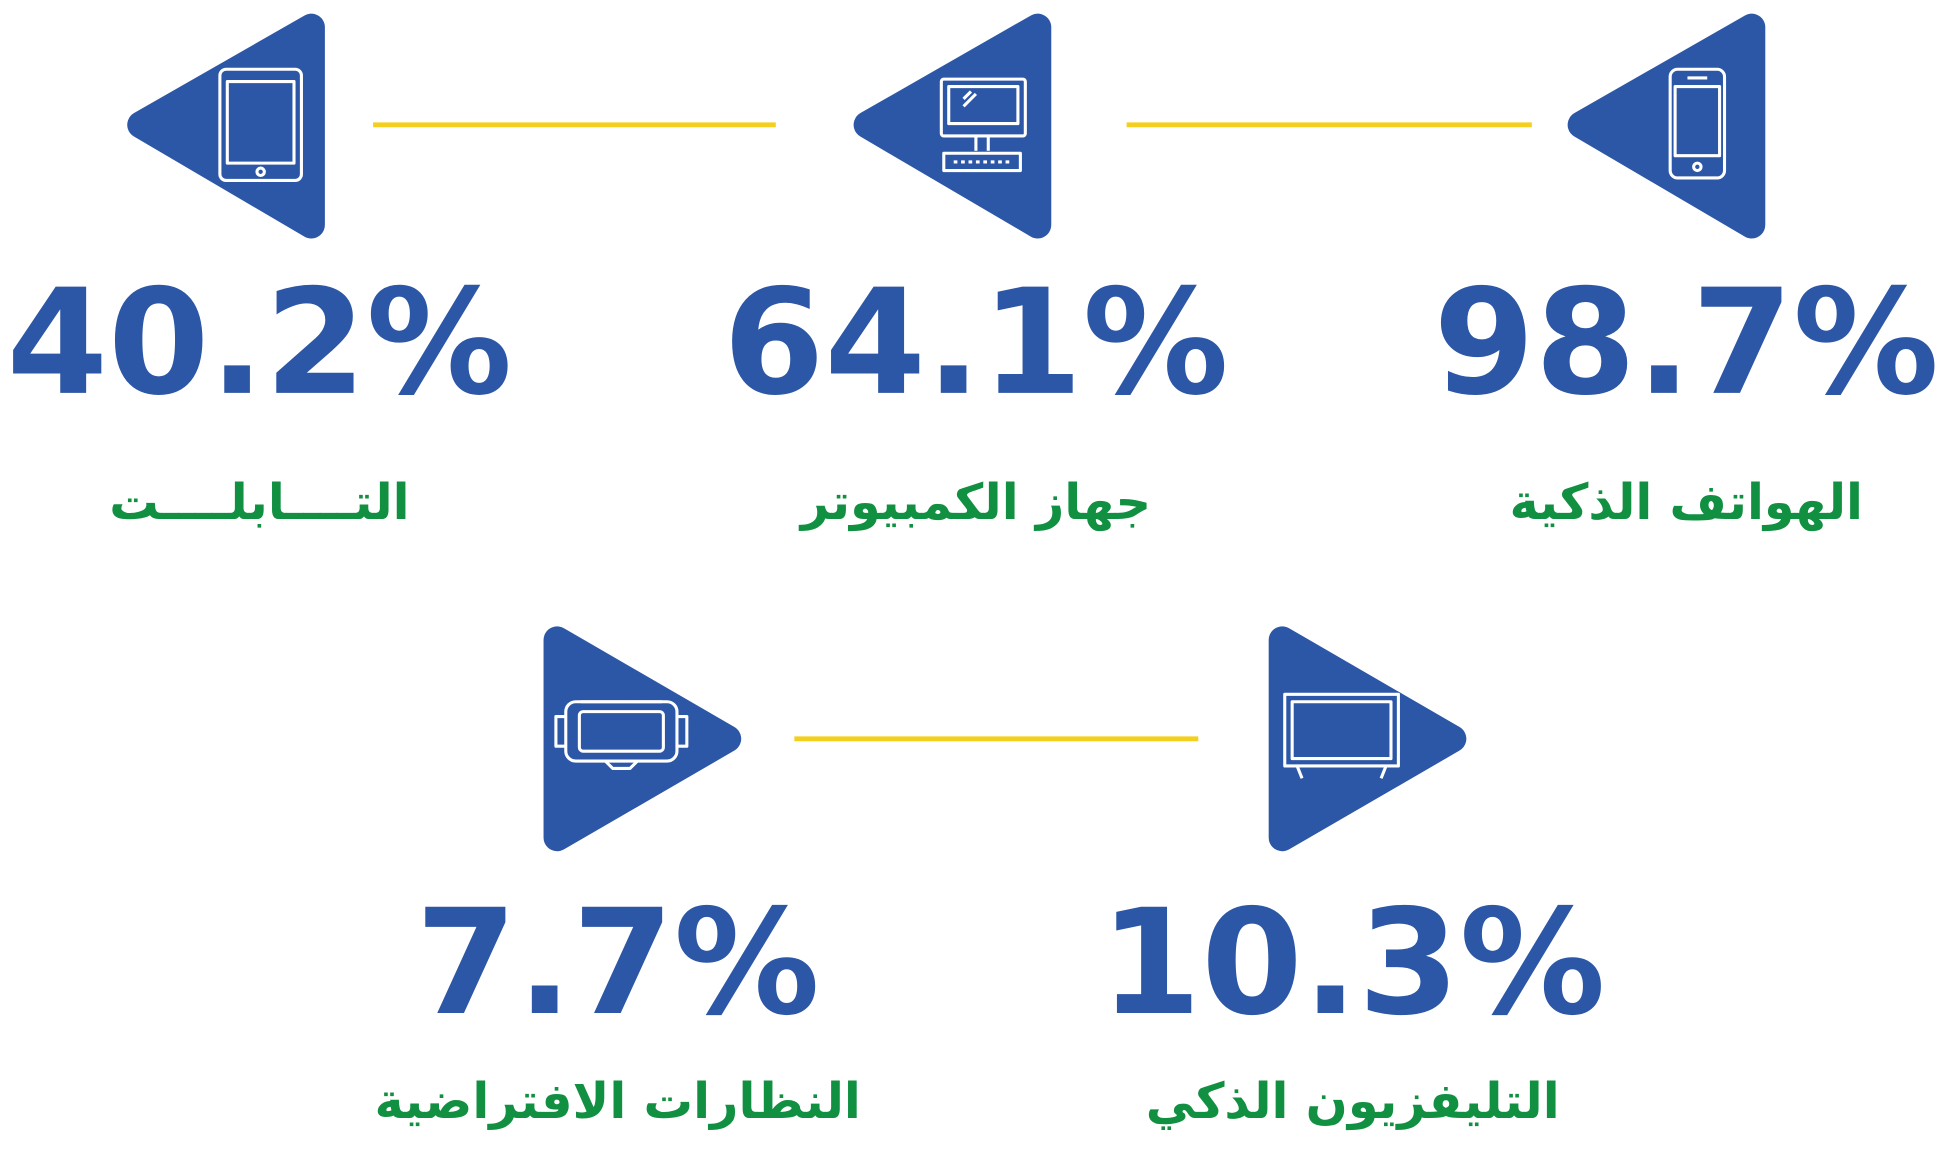 This screenshot has width=1937, height=1149. Describe the element at coordinates (617, 1101) in the screenshot. I see `device-label: النظارات الافتراضية` at that location.